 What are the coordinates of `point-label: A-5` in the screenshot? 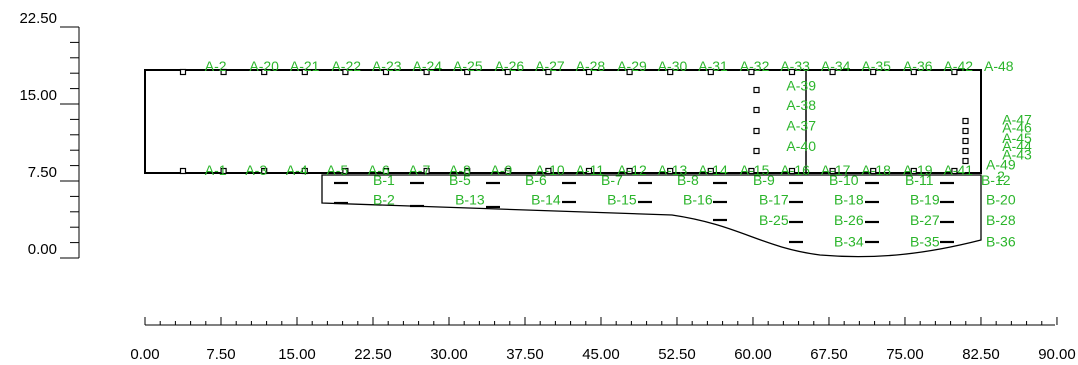 It's located at (337, 170).